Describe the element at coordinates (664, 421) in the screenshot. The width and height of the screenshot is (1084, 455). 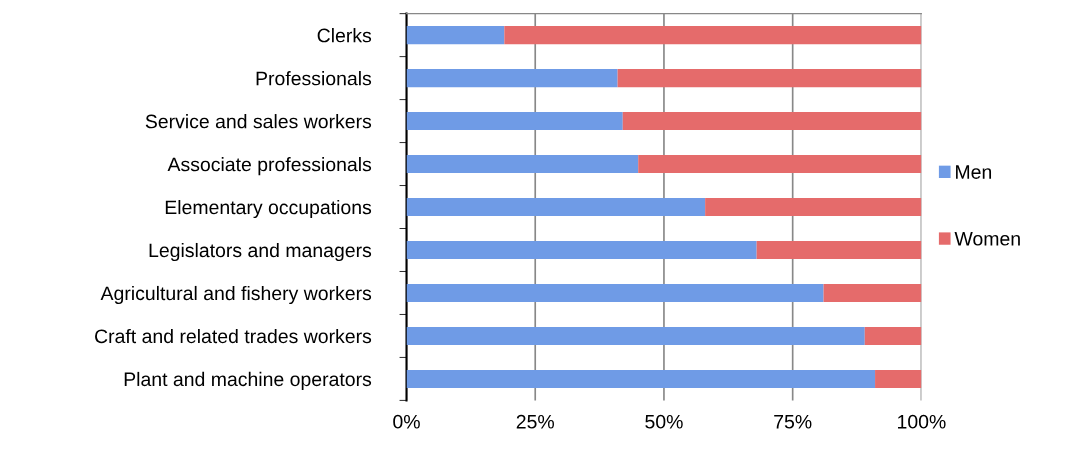
I see `x-tick-label: 50%` at that location.